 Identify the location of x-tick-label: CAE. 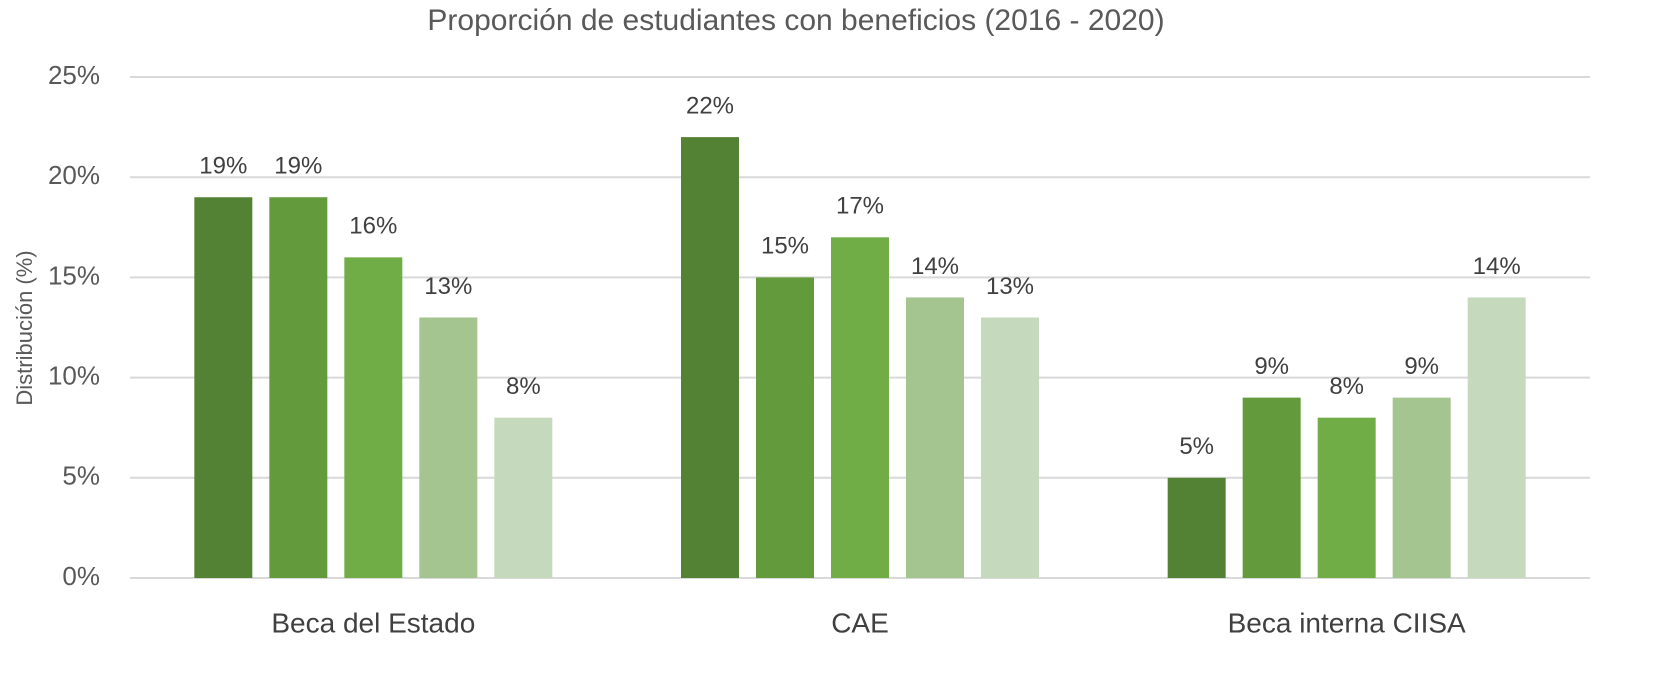
(860, 622).